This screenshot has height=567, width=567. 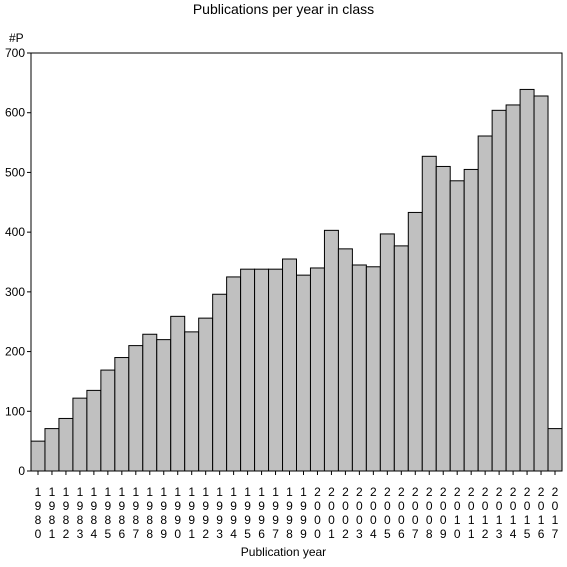 What do you see at coordinates (220, 382) in the screenshot?
I see `bar-1993` at bounding box center [220, 382].